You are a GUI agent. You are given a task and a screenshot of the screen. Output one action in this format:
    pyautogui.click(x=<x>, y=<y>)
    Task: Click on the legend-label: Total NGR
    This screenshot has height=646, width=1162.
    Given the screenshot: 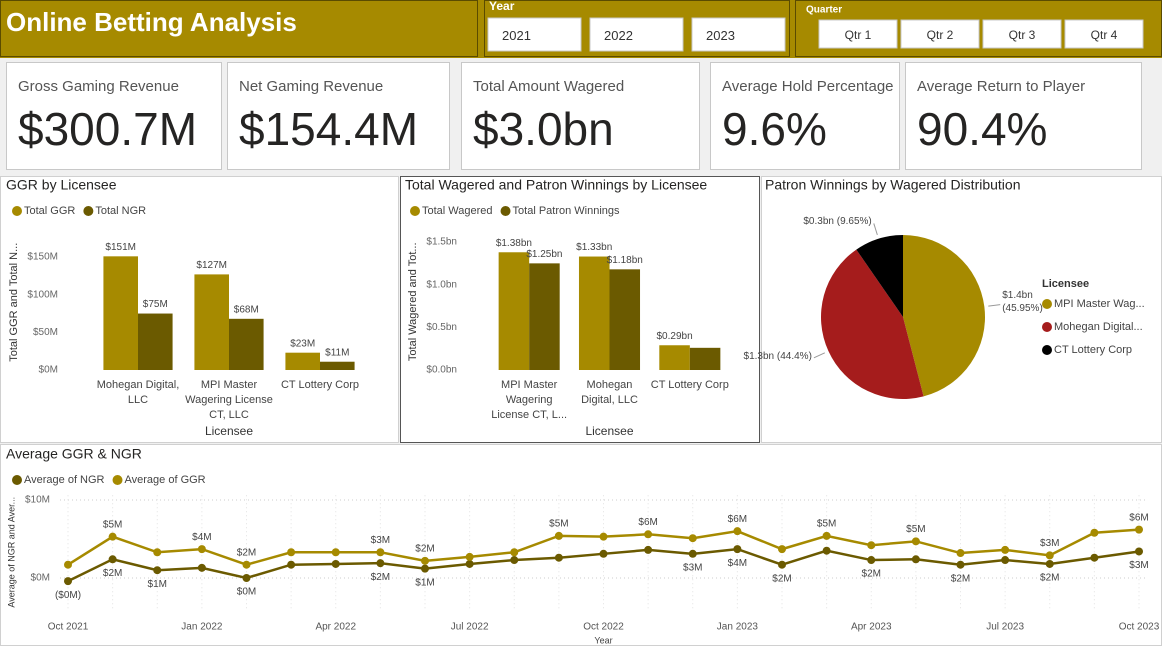 What is the action you would take?
    pyautogui.click(x=120, y=211)
    